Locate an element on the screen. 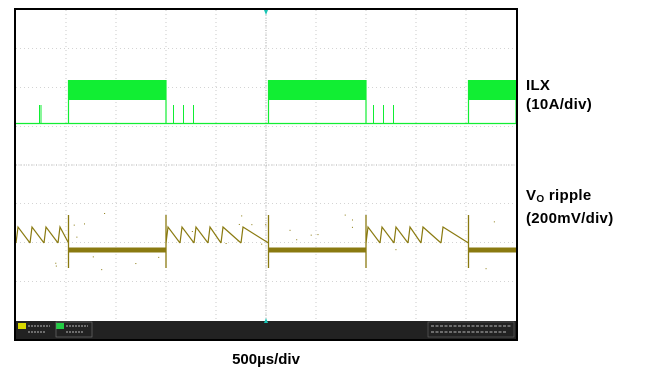 This screenshot has width=660, height=380. vo-ripple-trace is located at coordinates (266, 242).